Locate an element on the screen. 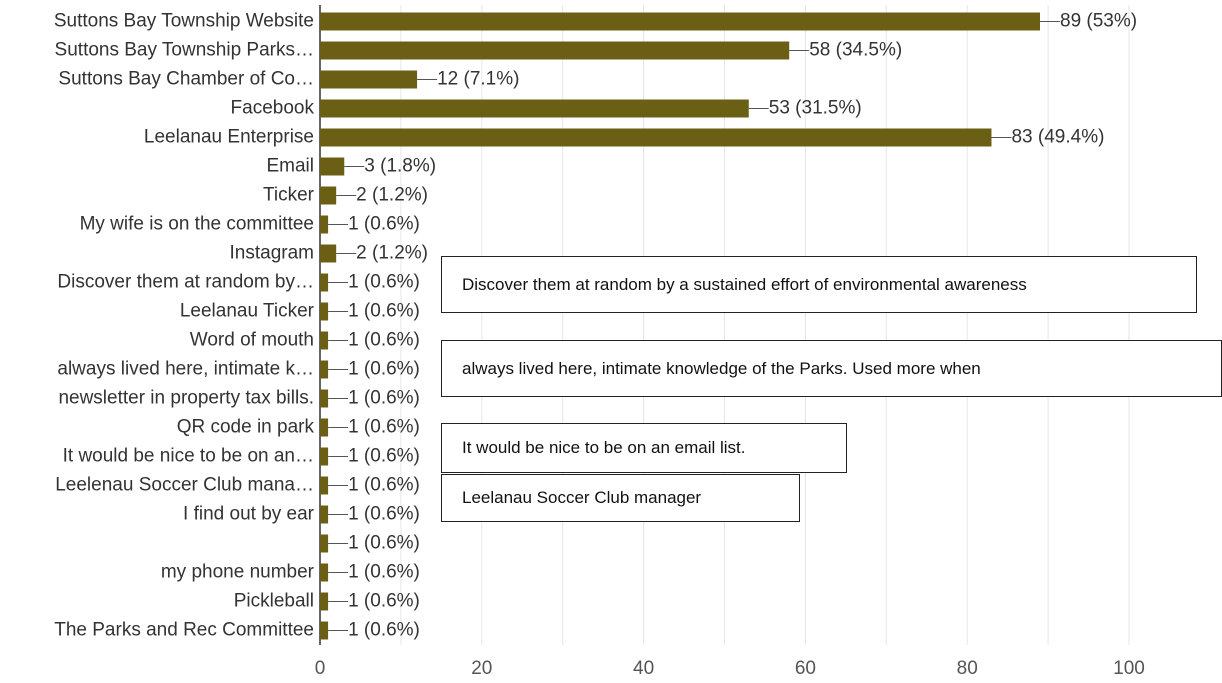  category-label: QR code in park is located at coordinates (246, 427).